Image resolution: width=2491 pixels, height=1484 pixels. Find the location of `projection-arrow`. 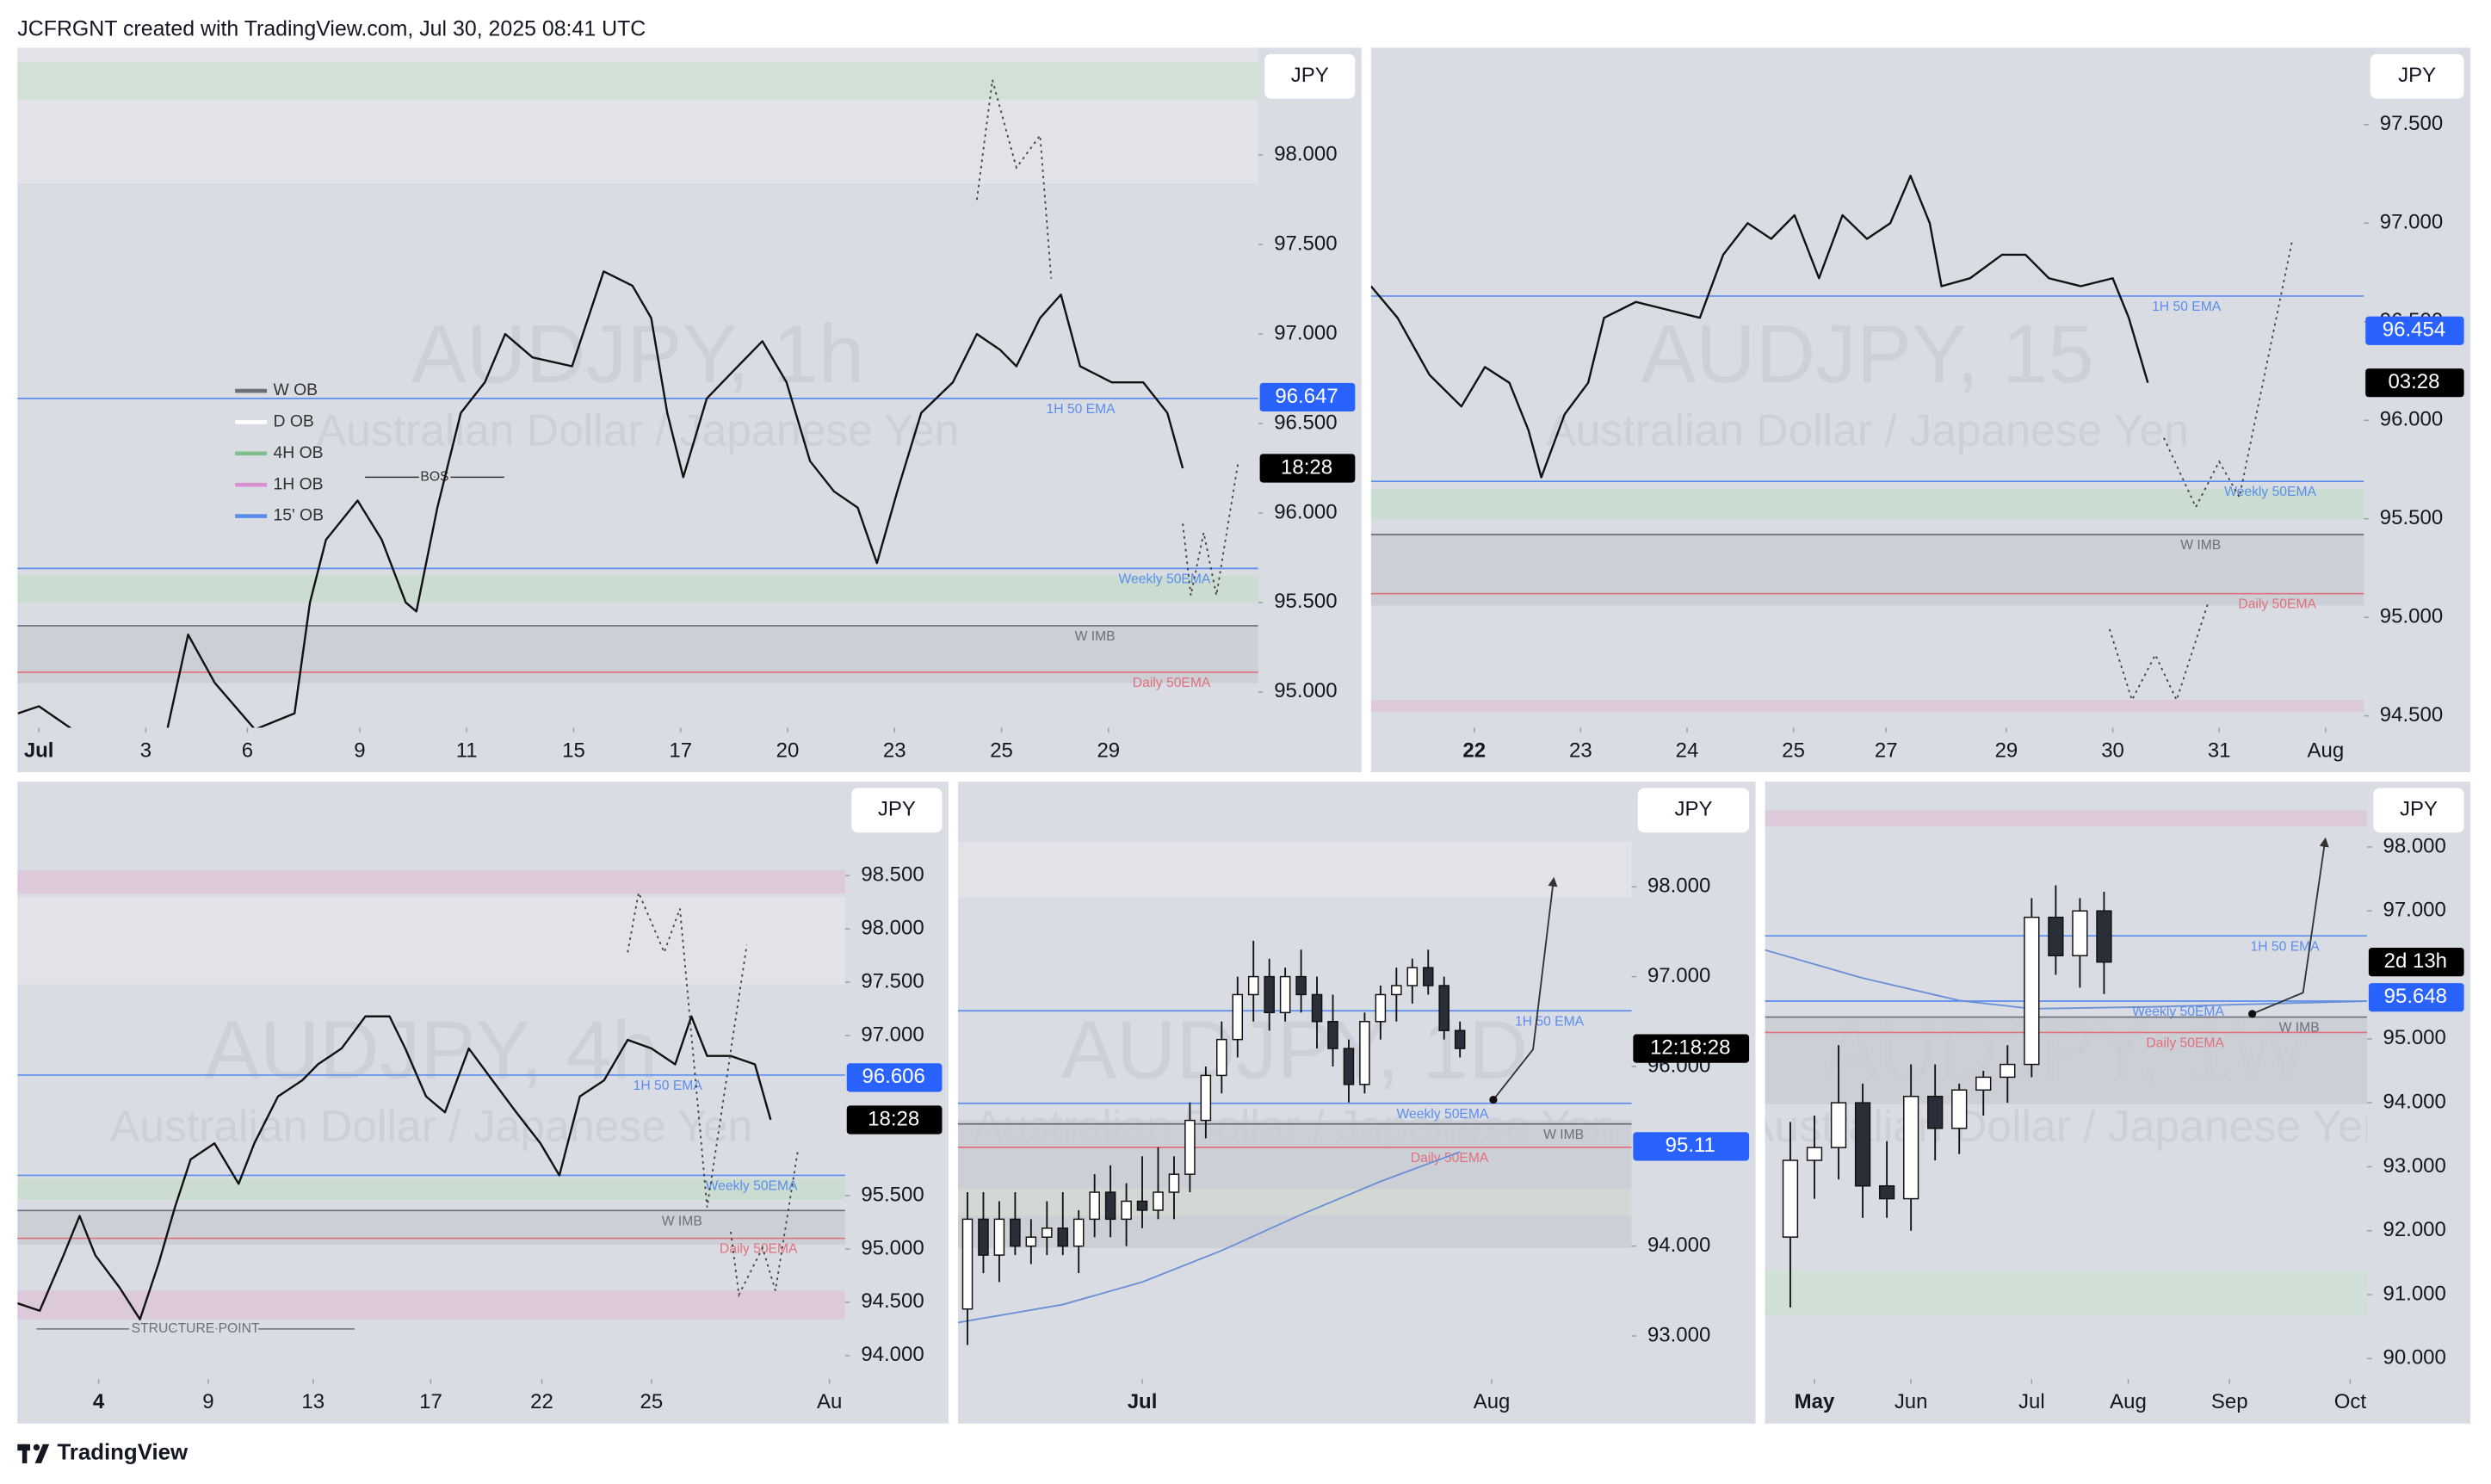

projection-arrow is located at coordinates (2290, 926).